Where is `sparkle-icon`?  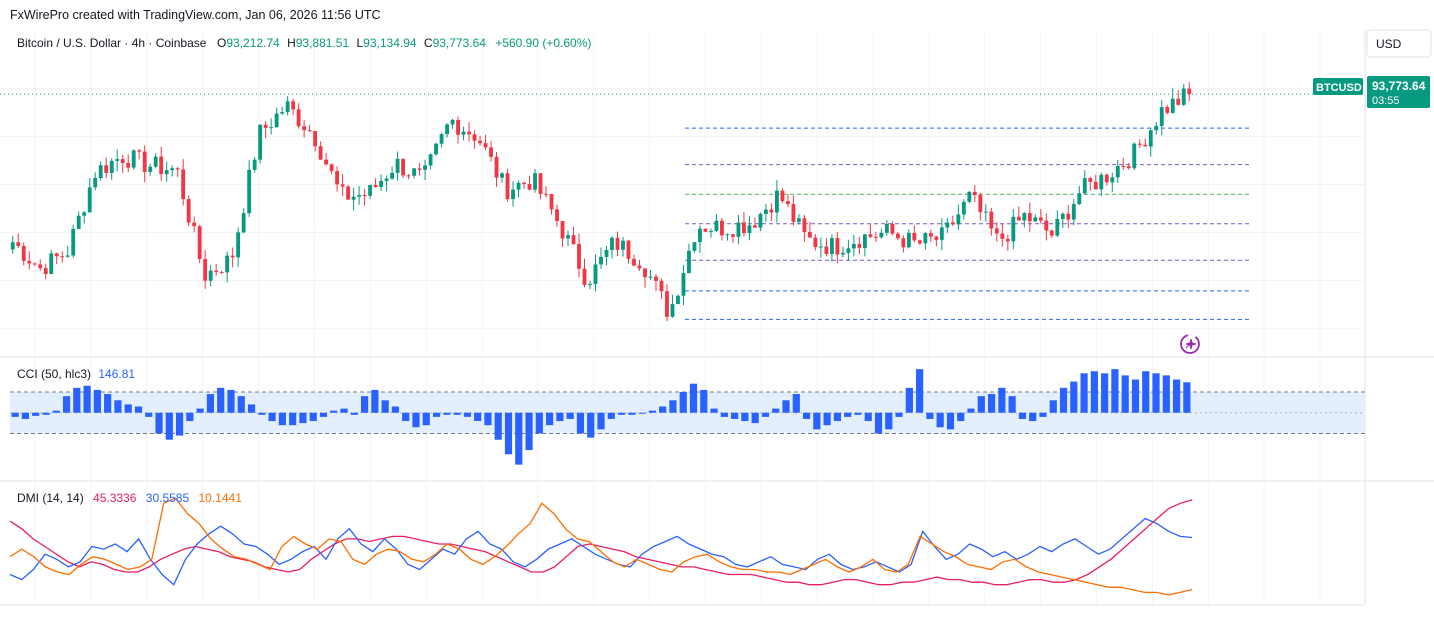 sparkle-icon is located at coordinates (1190, 344).